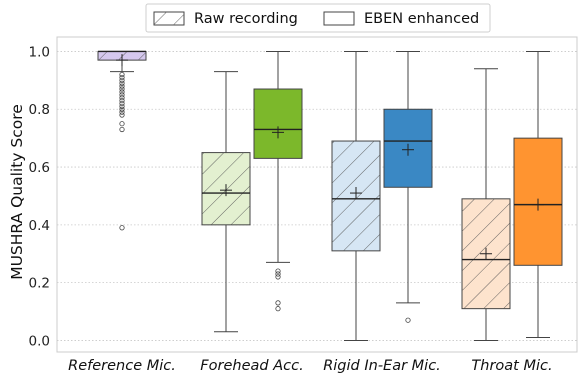  I want to click on y-axis-title: MUSHRA Quality Score, so click(17, 192).